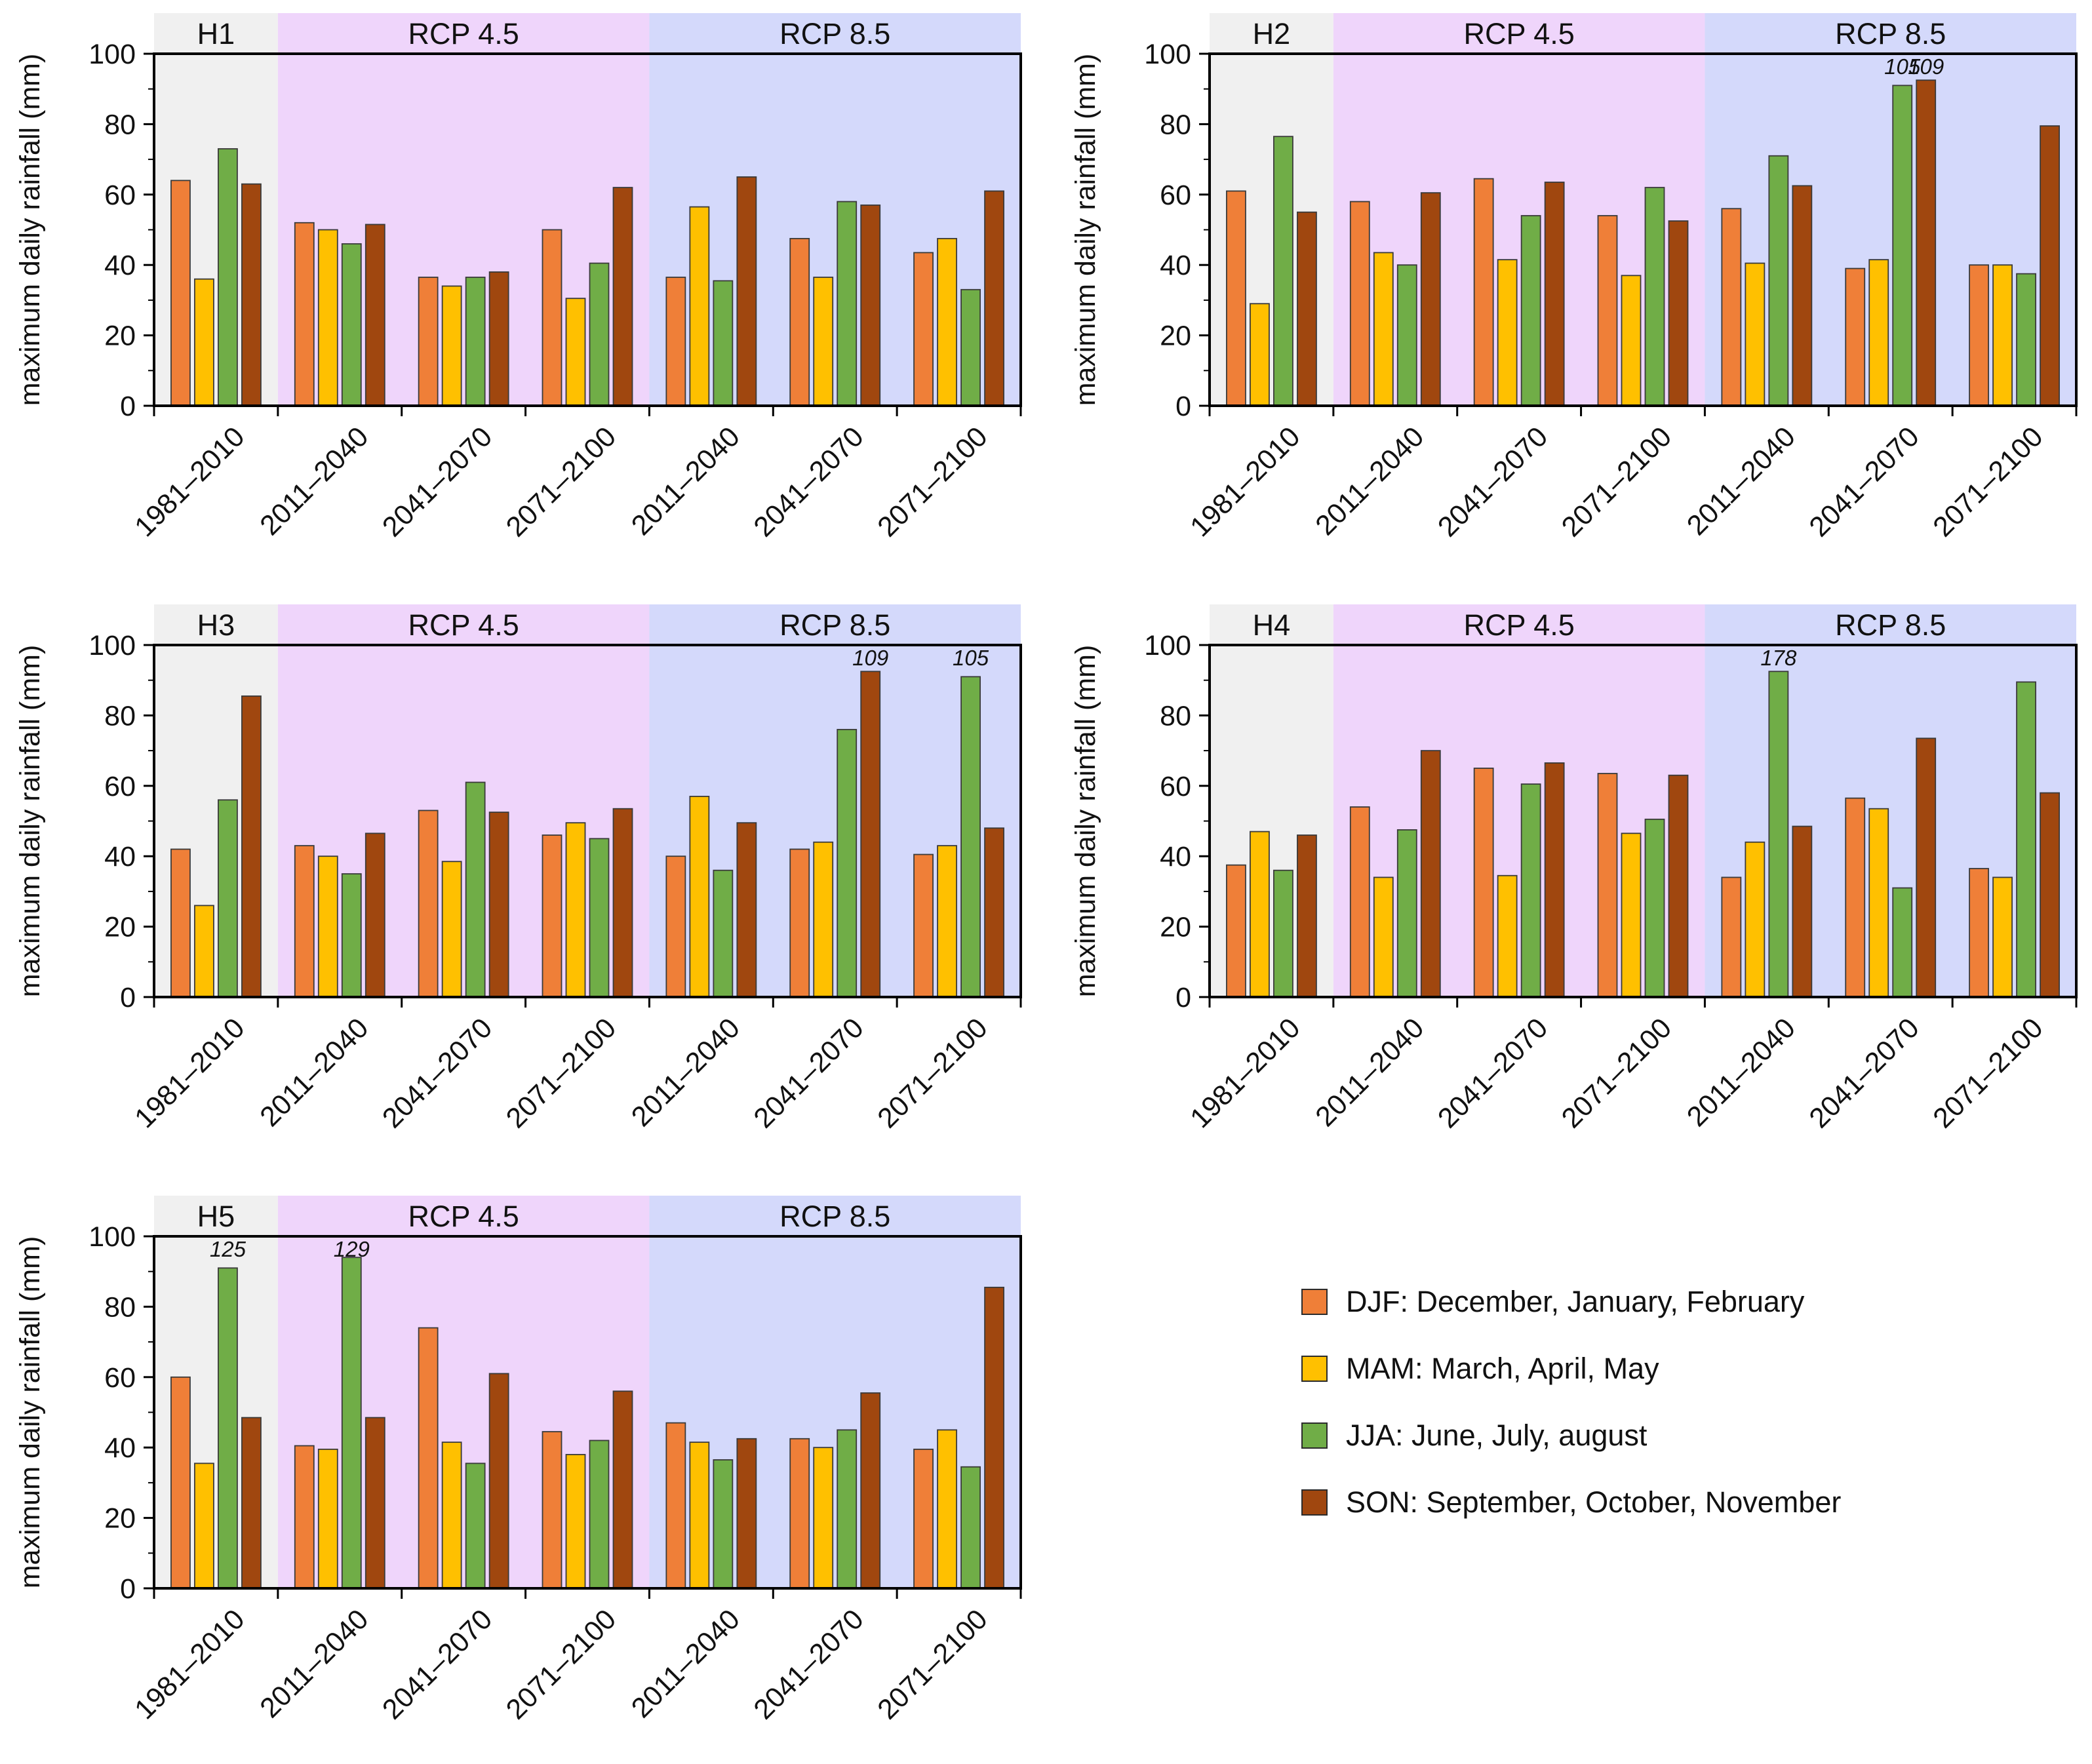 The height and width of the screenshot is (1764, 2092). I want to click on y-tick-label: 20, so click(1175, 336).